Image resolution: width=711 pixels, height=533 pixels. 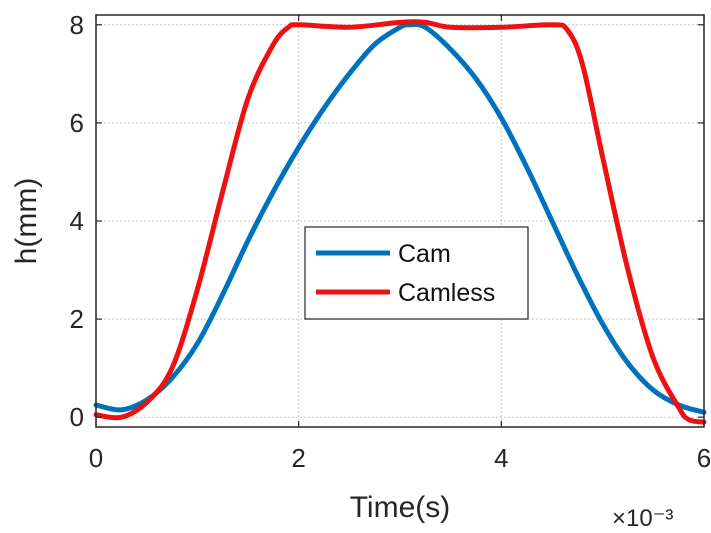 What do you see at coordinates (77, 123) in the screenshot?
I see `y-tick-label: 6` at bounding box center [77, 123].